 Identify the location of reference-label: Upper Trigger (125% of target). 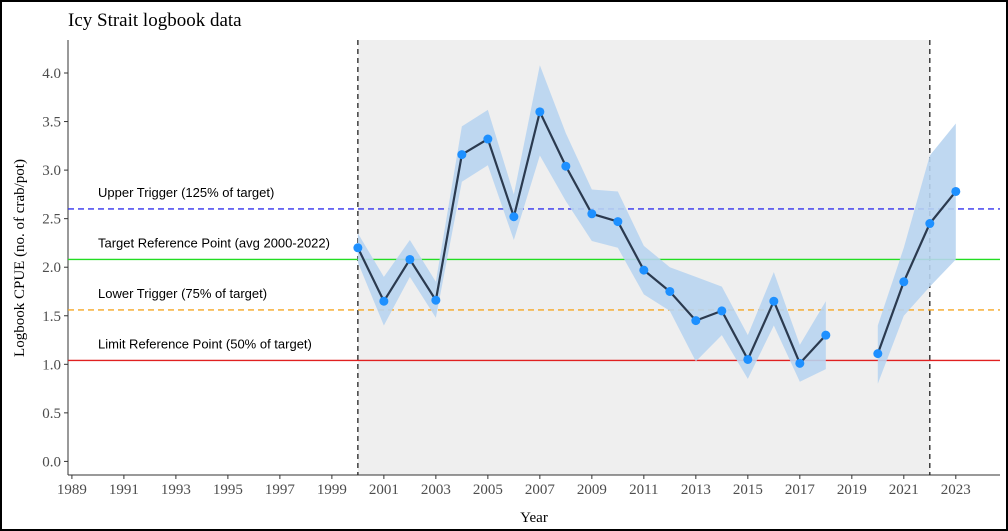
(186, 192).